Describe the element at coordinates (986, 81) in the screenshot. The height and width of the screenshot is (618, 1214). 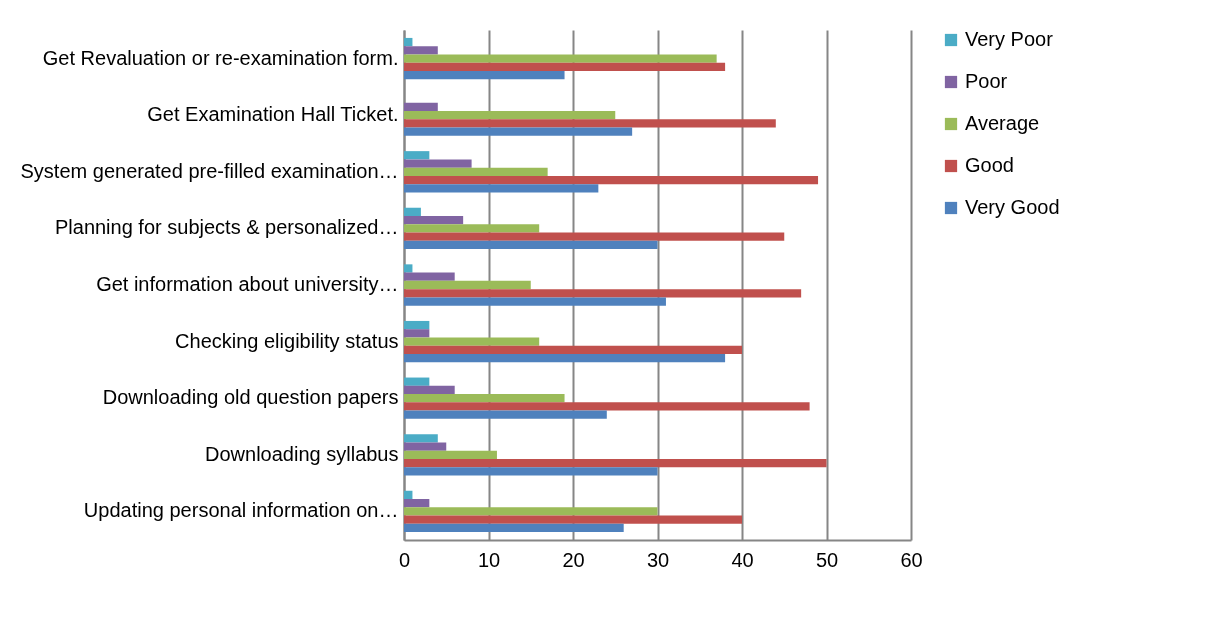
I see `legend-label: Poor` at that location.